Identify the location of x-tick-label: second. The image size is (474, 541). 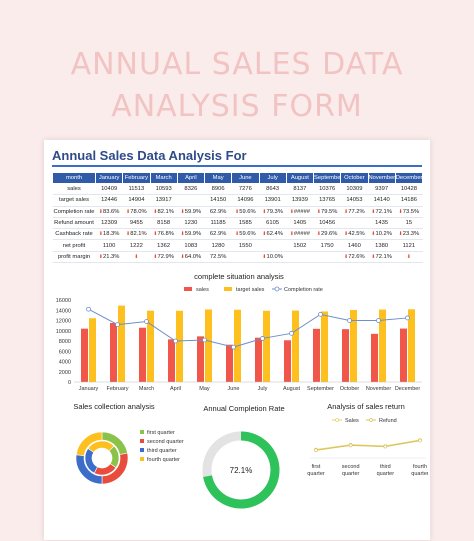
(351, 467).